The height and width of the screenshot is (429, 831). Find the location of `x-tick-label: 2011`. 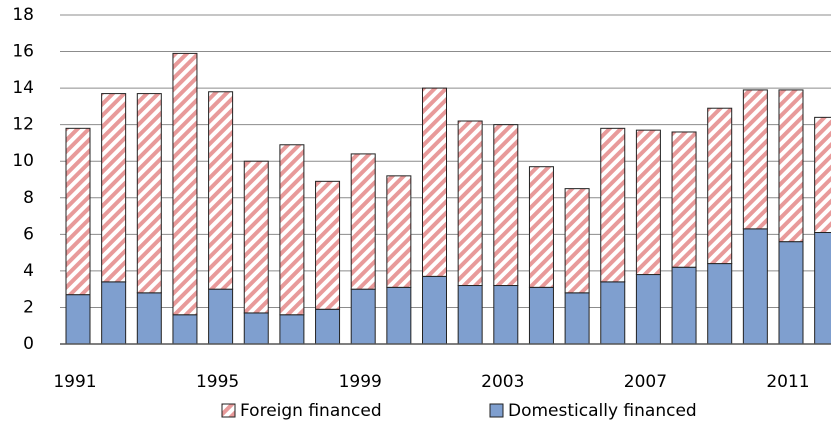

x-tick-label: 2011 is located at coordinates (787, 382).